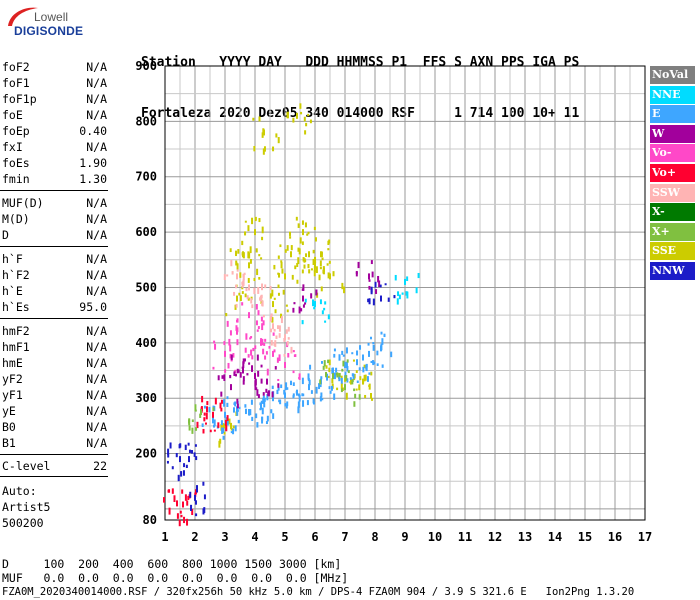 The height and width of the screenshot is (600, 700). I want to click on legend-item: E, so click(672, 114).